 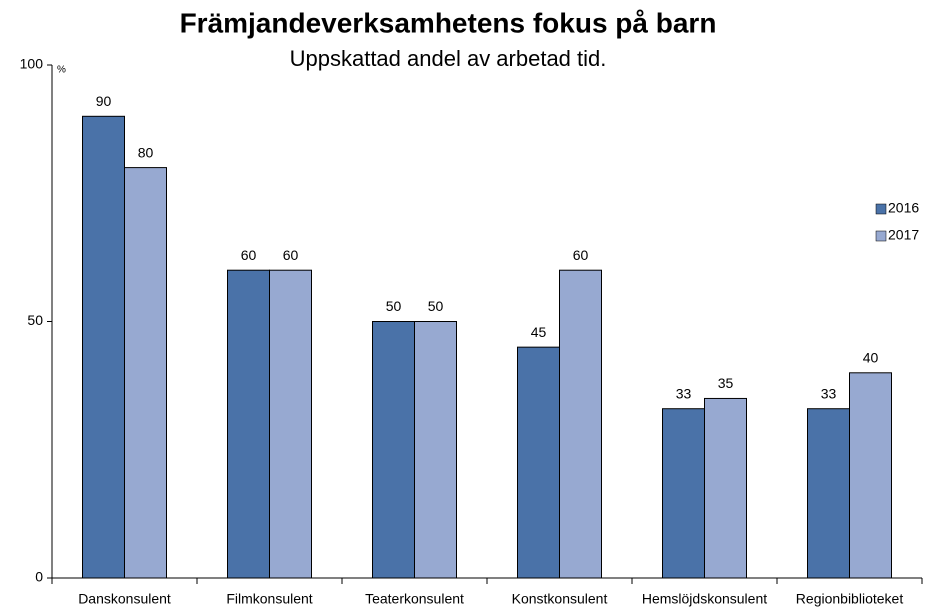 I want to click on x-tick-label: Danskonsulent, so click(x=124, y=599).